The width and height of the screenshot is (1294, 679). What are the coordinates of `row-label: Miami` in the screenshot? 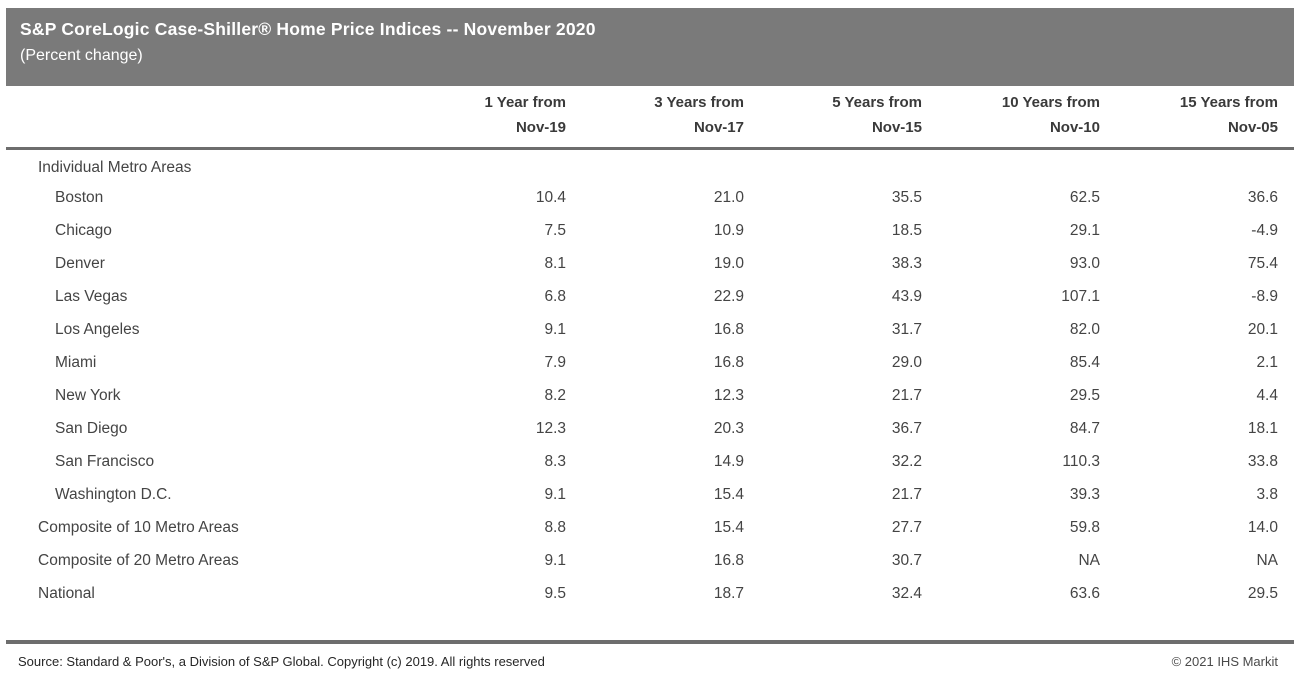 It's located at (76, 362).